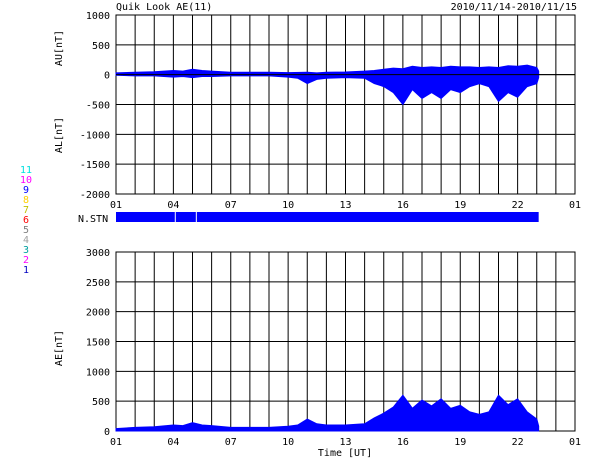 This screenshot has height=460, width=590. What do you see at coordinates (327, 90) in the screenshot?
I see `series-al-area` at bounding box center [327, 90].